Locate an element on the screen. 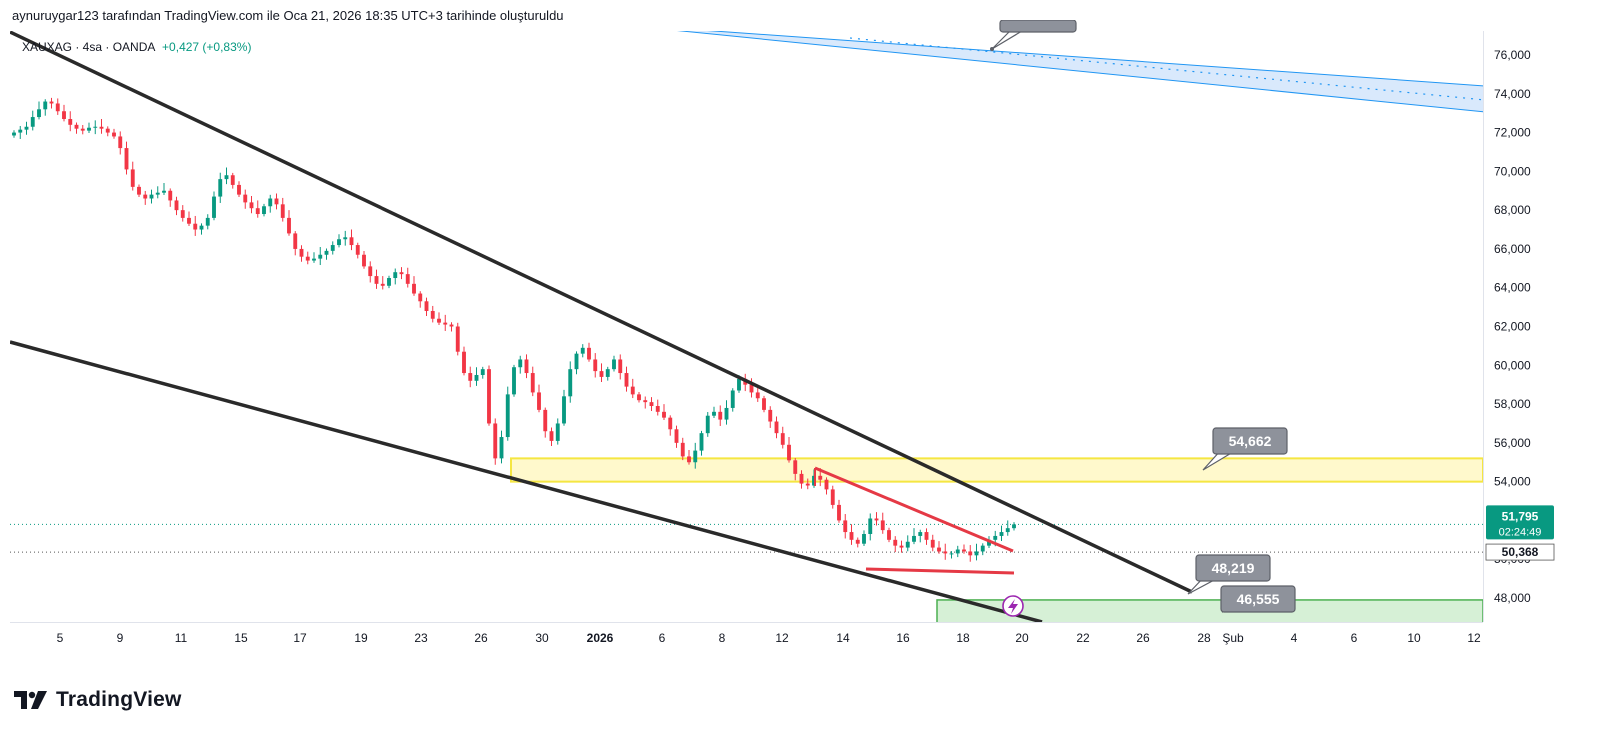  price-callout-offscreen is located at coordinates (1037, 25).